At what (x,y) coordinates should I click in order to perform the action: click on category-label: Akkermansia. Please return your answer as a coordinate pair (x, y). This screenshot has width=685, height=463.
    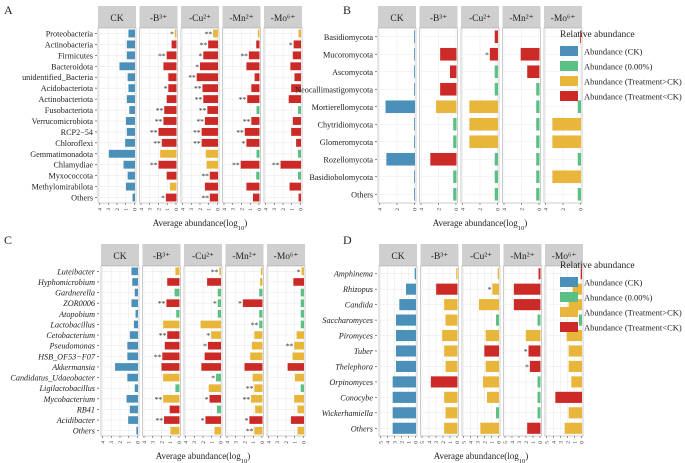
    Looking at the image, I should click on (73, 367).